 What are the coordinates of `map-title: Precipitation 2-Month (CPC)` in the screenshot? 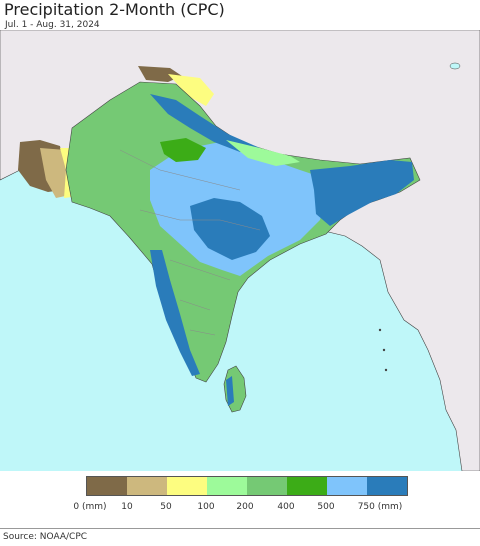 It's located at (114, 9).